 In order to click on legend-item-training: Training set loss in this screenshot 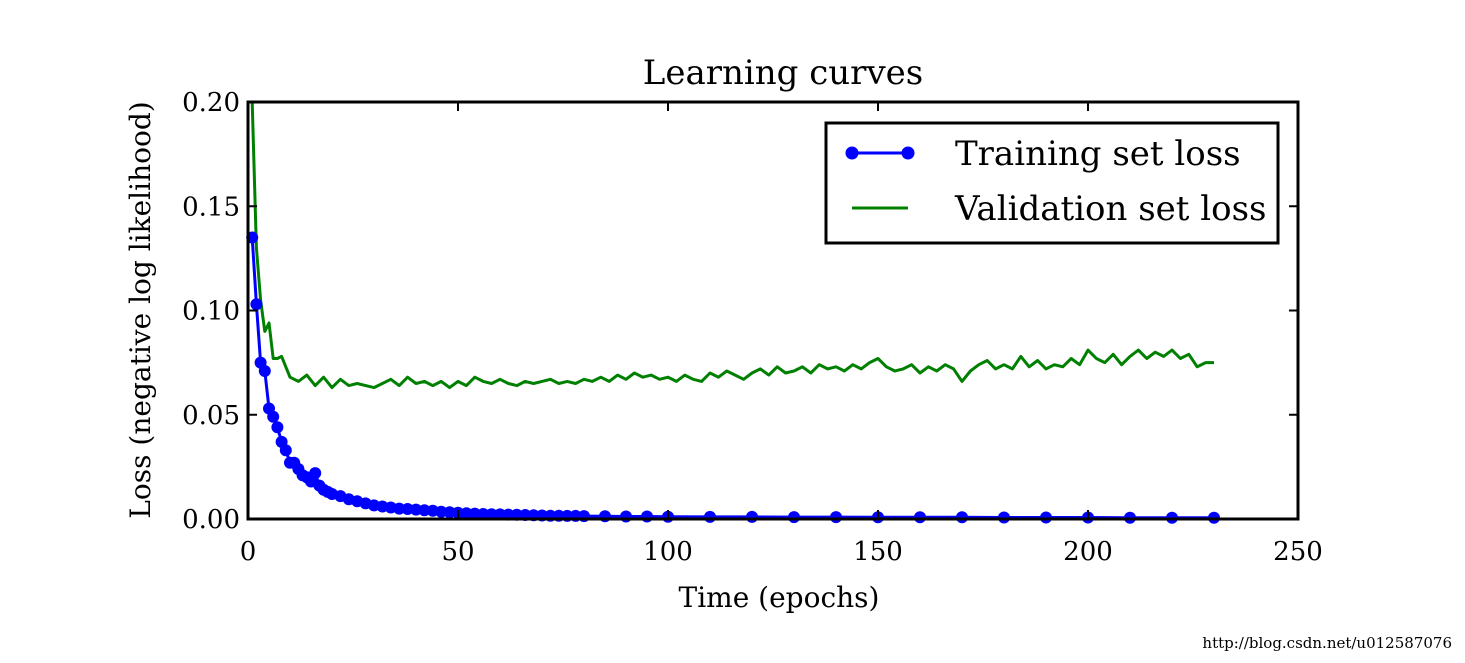, I will do `click(1043, 154)`.